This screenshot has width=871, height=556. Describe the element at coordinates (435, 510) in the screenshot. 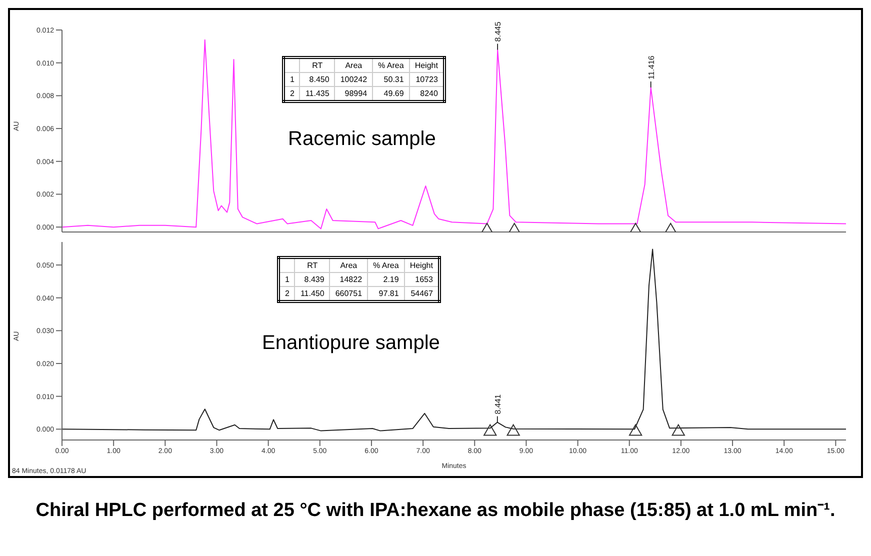

I see `text: Chiral HPLC performed at 25 °C with IPA:hexane as mobile phase (15:85) at 1.0 mL min⁻¹.` at that location.